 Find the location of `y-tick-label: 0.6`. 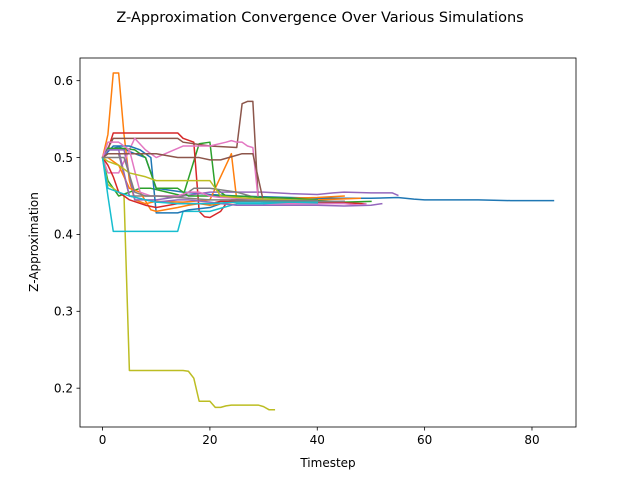

y-tick-label: 0.6 is located at coordinates (63, 81).